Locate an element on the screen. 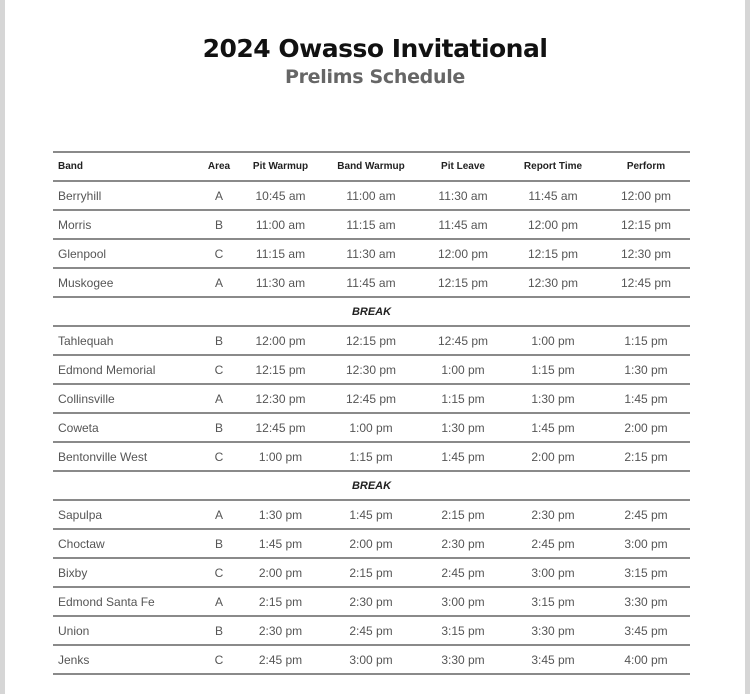  cell-pit-leave: 1:45 pm is located at coordinates (463, 457).